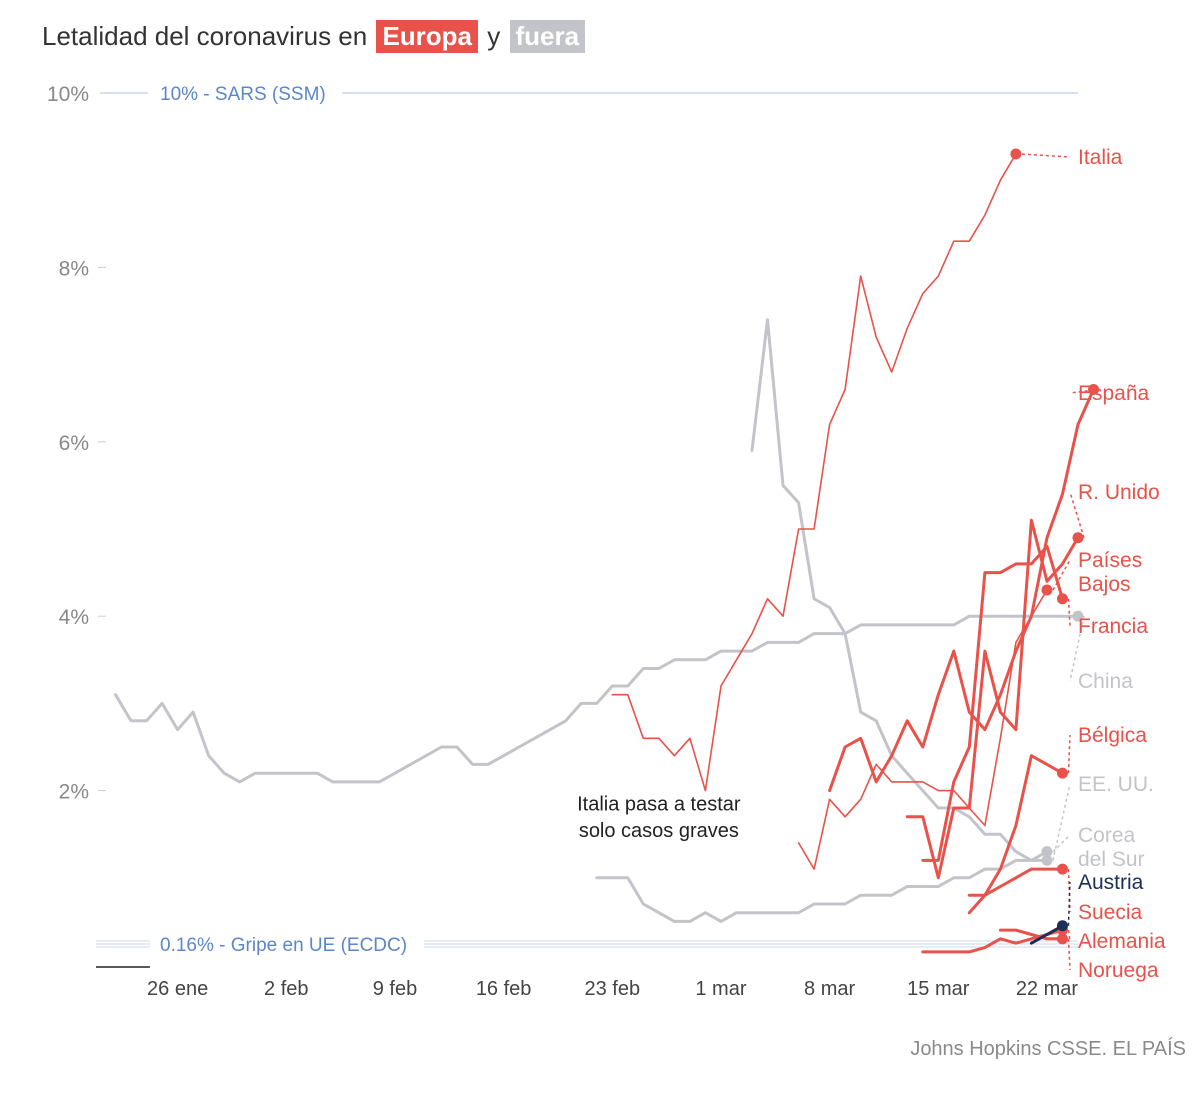 The image size is (1200, 1093). What do you see at coordinates (1116, 784) in the screenshot?
I see `series-label-ee-uu: EE. UU.` at bounding box center [1116, 784].